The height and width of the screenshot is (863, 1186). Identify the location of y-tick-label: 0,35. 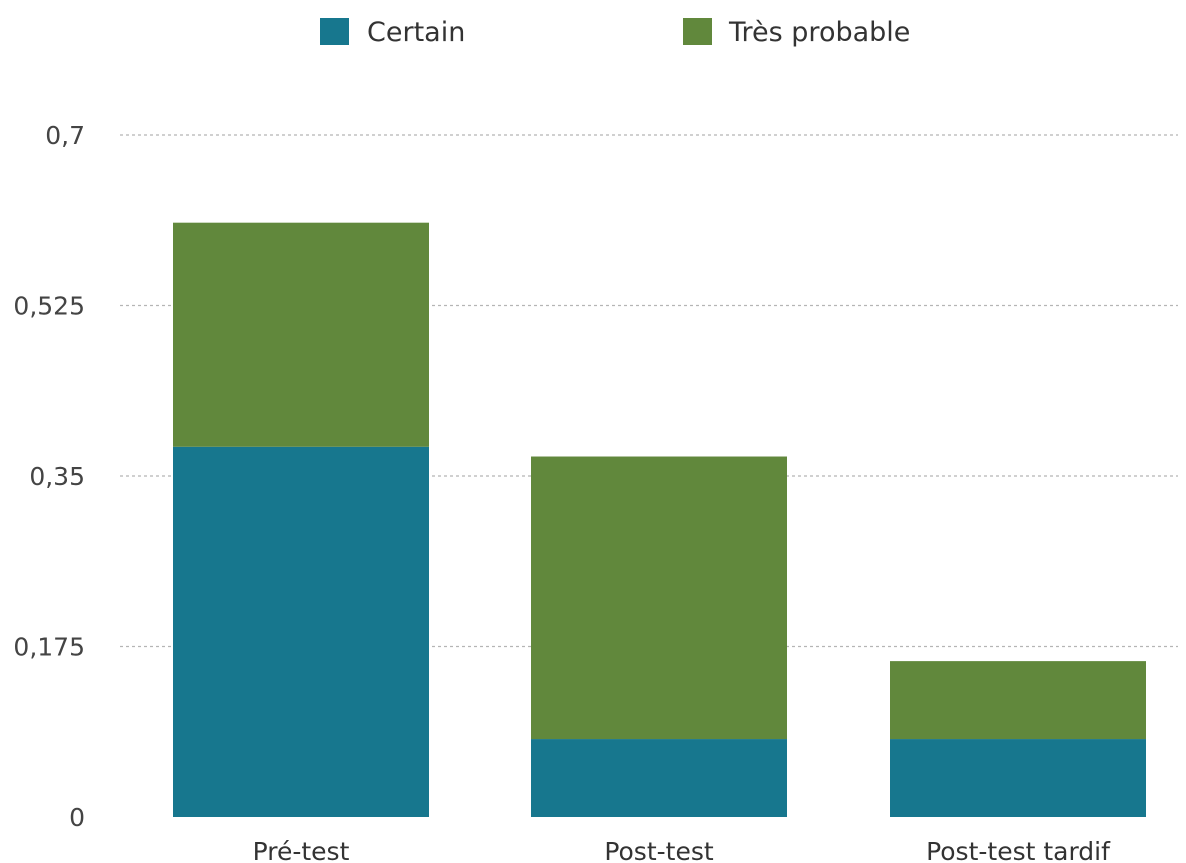
(57, 476).